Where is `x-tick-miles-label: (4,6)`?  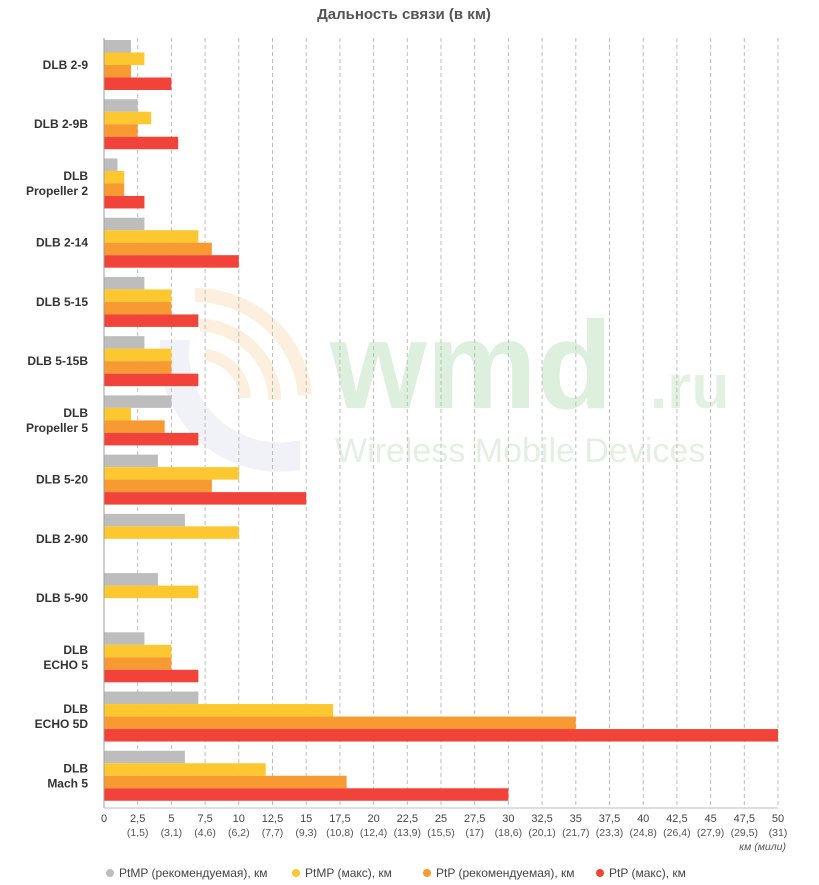
x-tick-miles-label: (4,6) is located at coordinates (205, 833).